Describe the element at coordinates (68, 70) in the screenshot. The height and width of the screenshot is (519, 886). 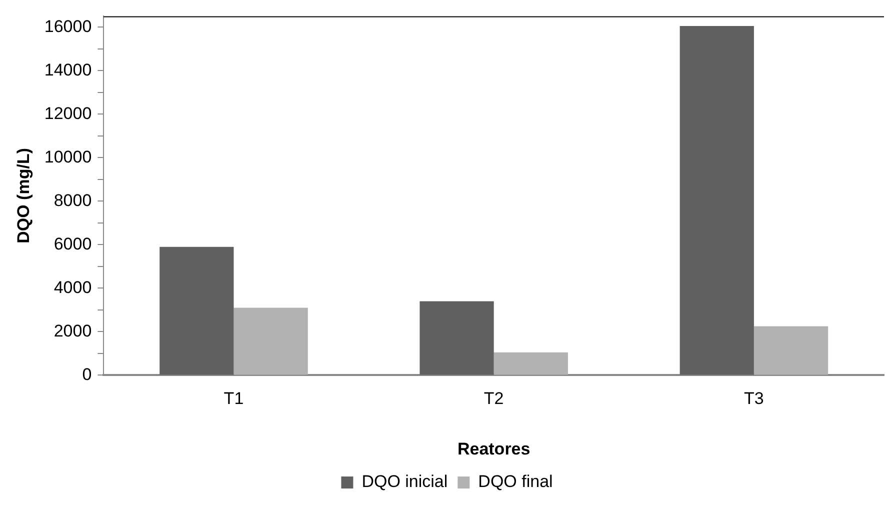
I see `y-tick-label: 14000` at that location.